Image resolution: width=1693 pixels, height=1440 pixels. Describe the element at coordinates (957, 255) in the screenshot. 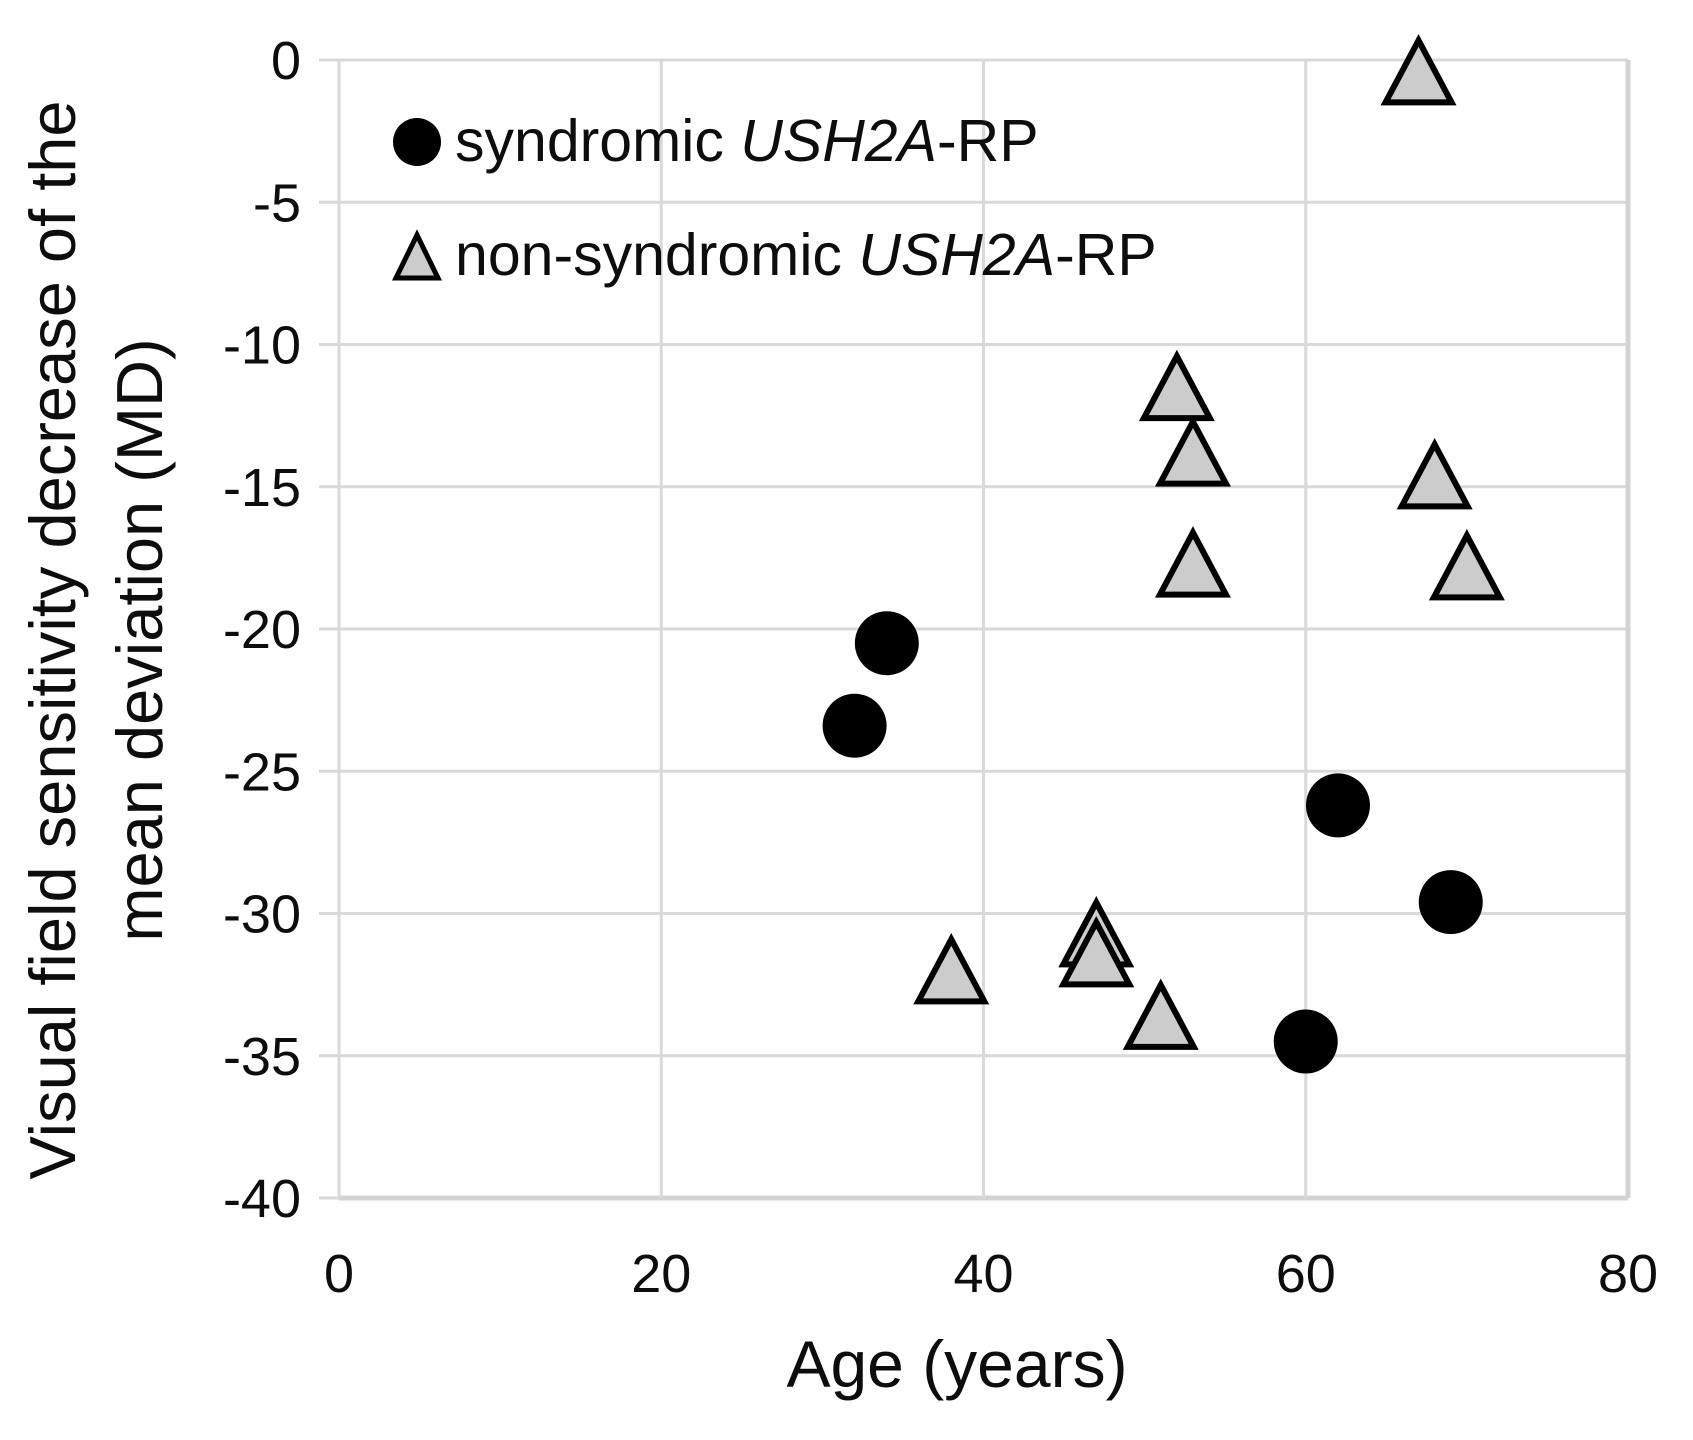

I see `legend-label-non-syndromic-gene: USH2A` at that location.